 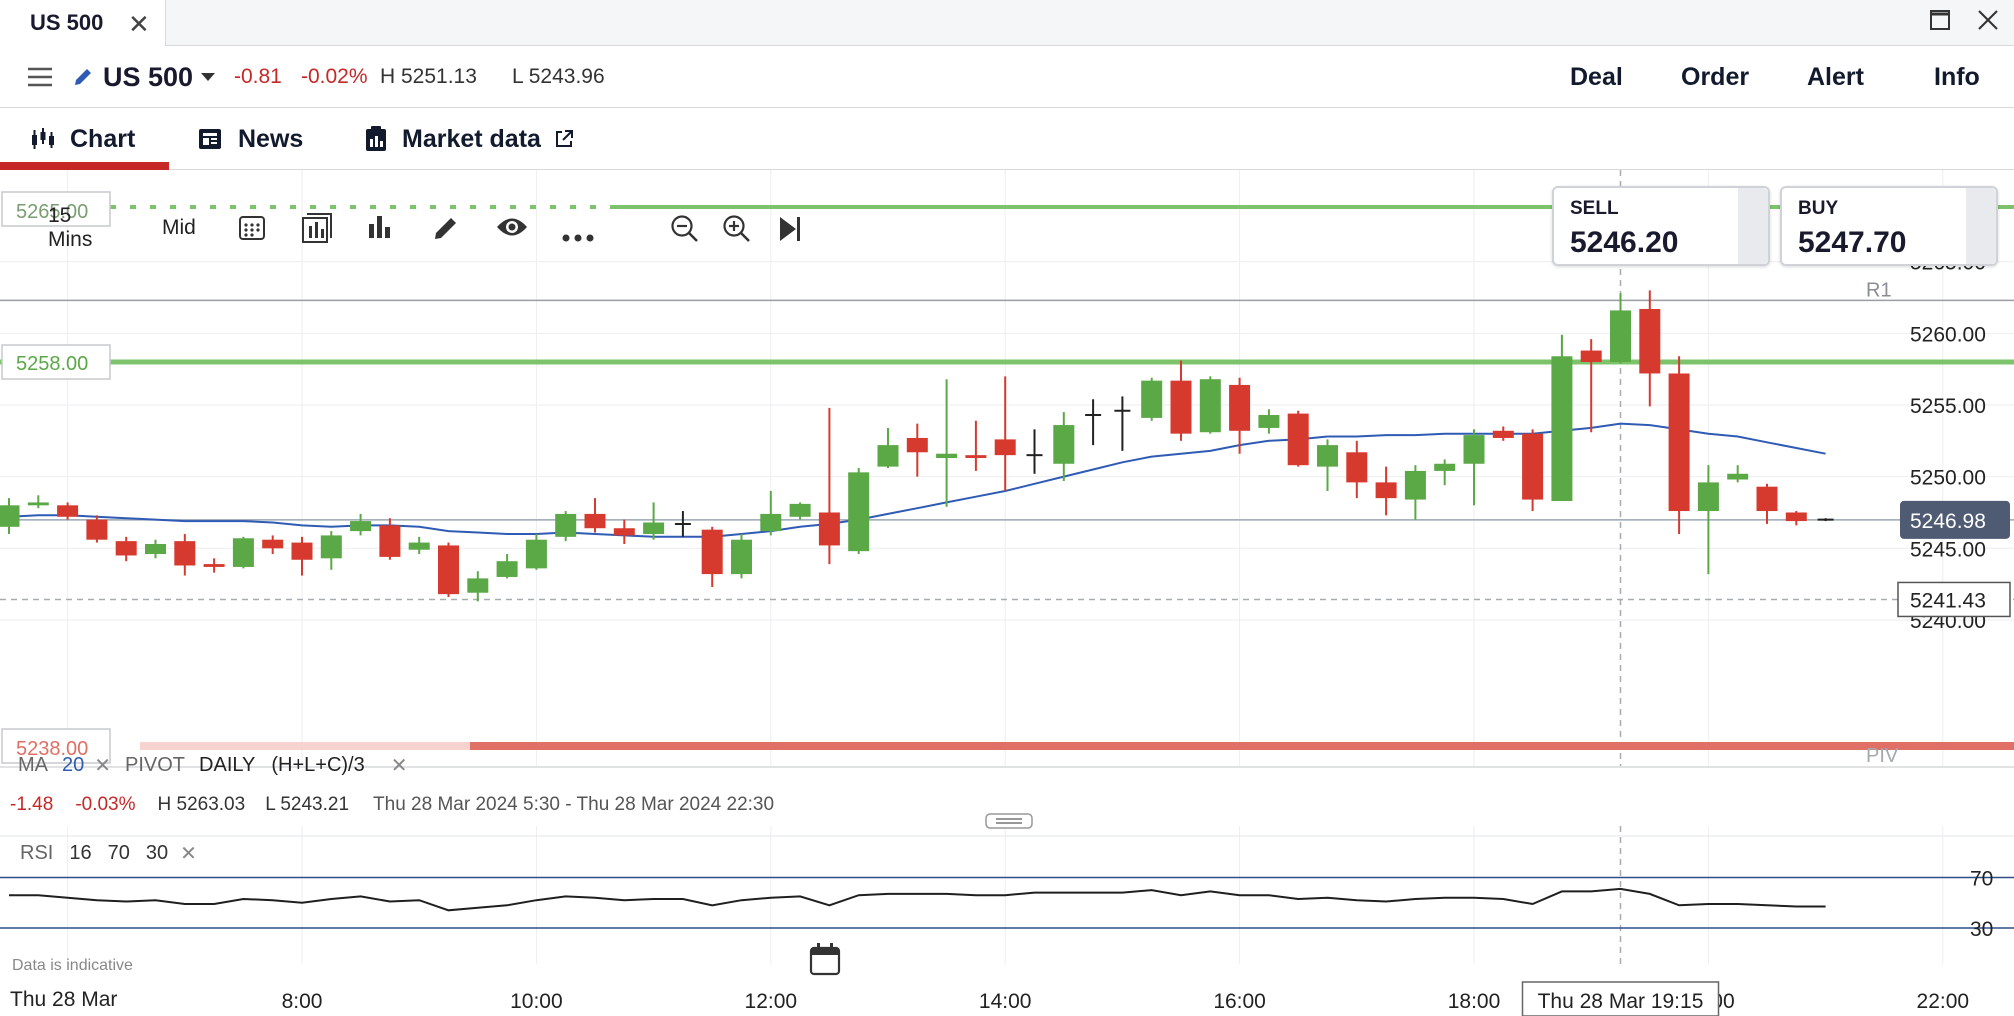 What do you see at coordinates (1818, 208) in the screenshot?
I see `buy-label: BUY` at bounding box center [1818, 208].